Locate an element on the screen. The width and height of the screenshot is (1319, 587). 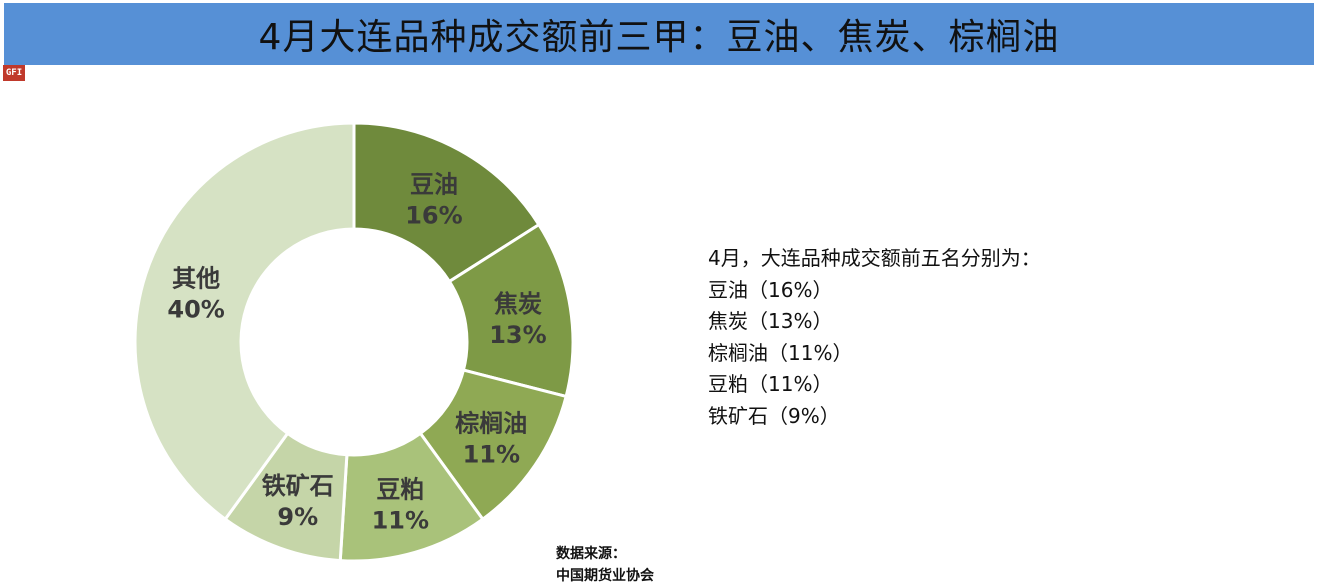
slice-name-label-4: 铁矿石 is located at coordinates (298, 486).